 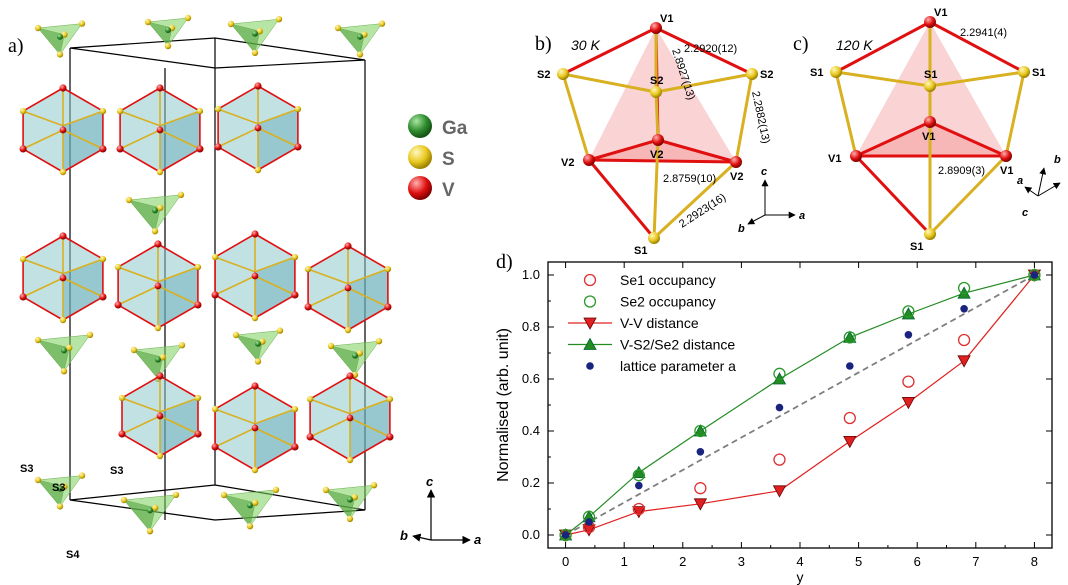 What do you see at coordinates (448, 190) in the screenshot?
I see `legend-v-label: V` at bounding box center [448, 190].